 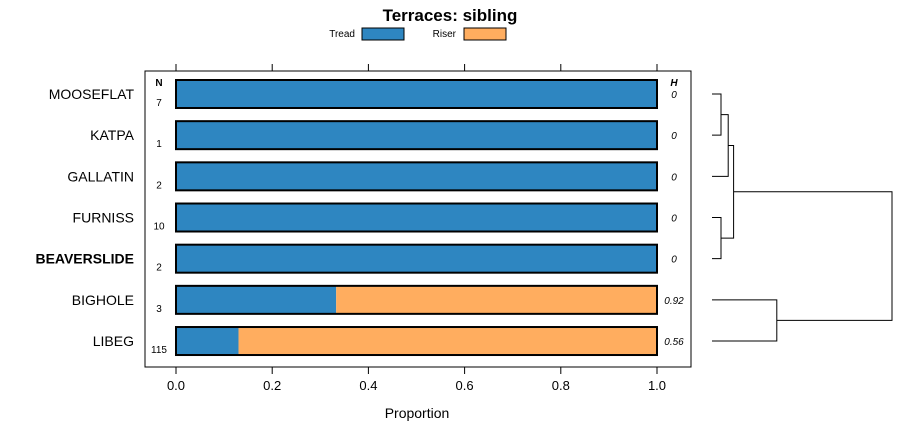 I want to click on bar-katpa-tread, so click(x=416, y=135).